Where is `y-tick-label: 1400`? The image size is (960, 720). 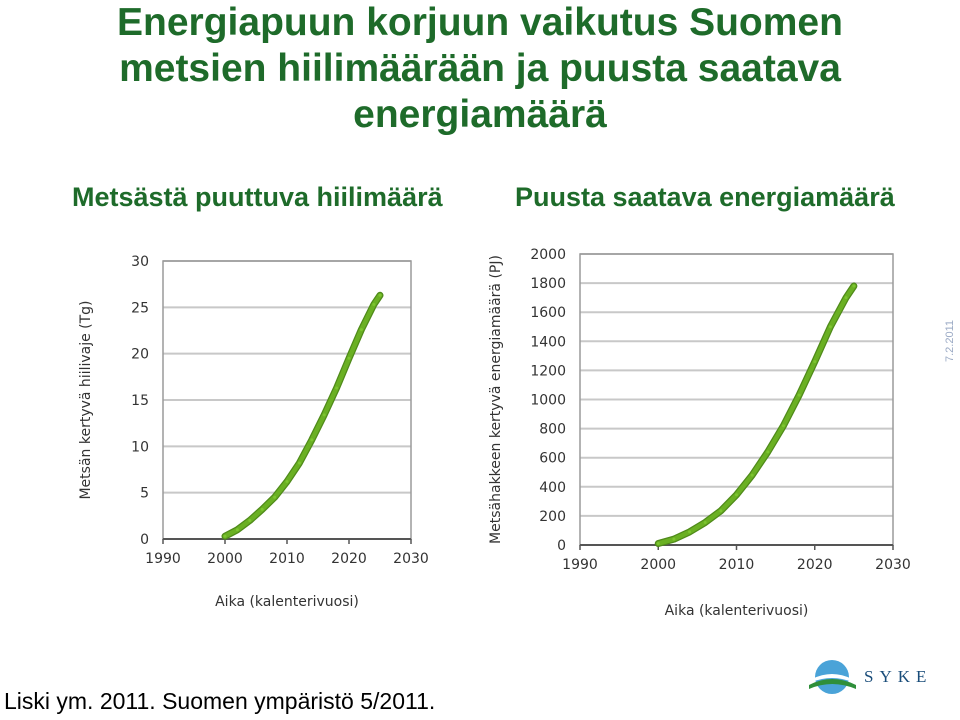 y-tick-label: 1400 is located at coordinates (548, 342).